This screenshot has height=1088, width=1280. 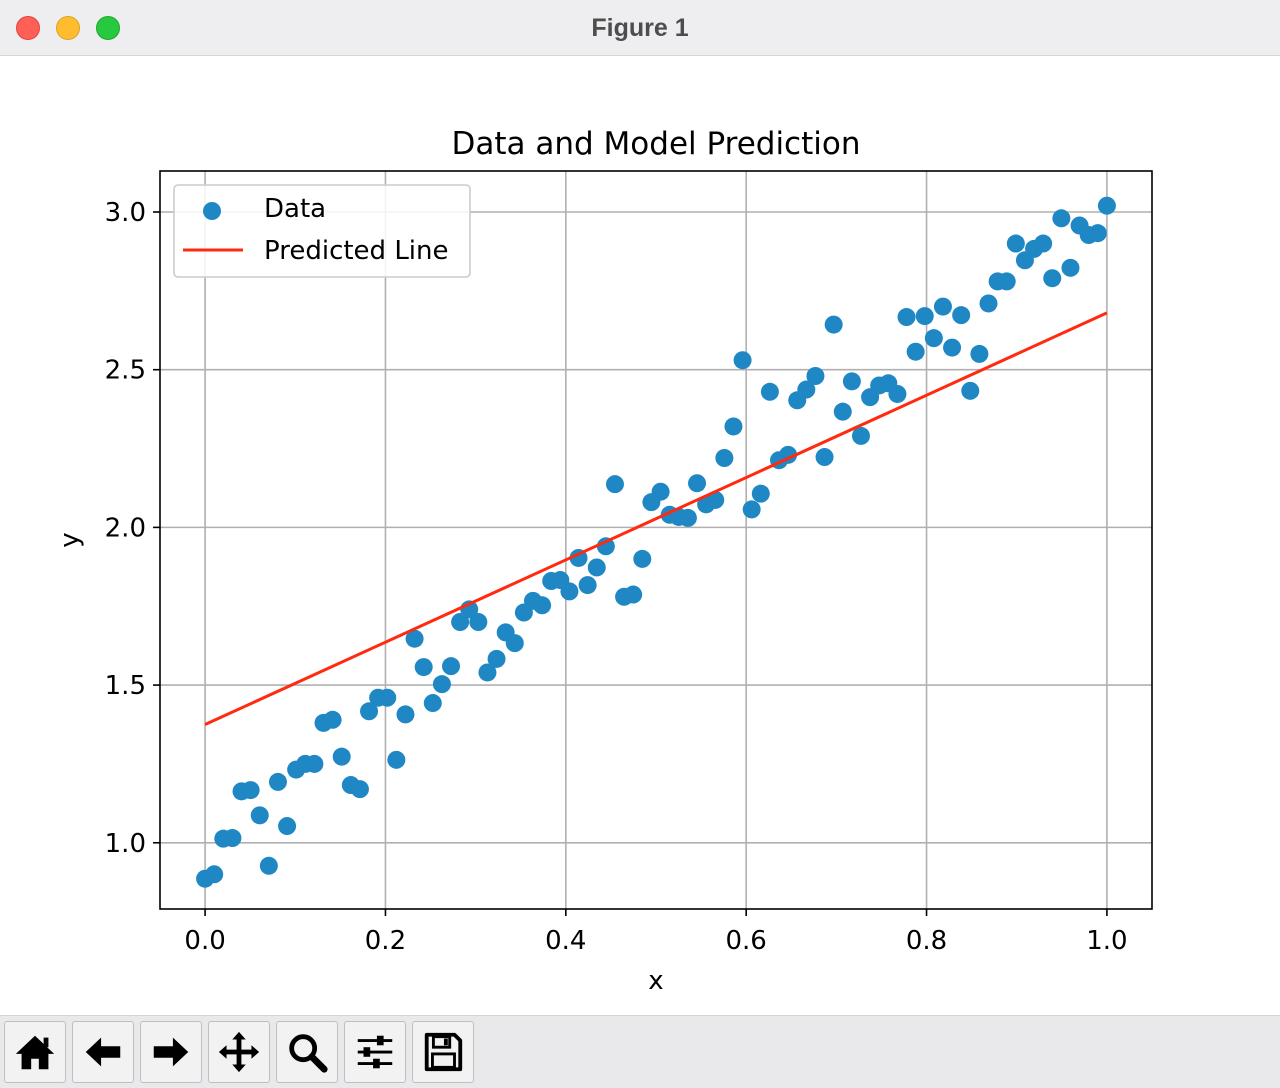 I want to click on close-window-button, so click(x=28, y=28).